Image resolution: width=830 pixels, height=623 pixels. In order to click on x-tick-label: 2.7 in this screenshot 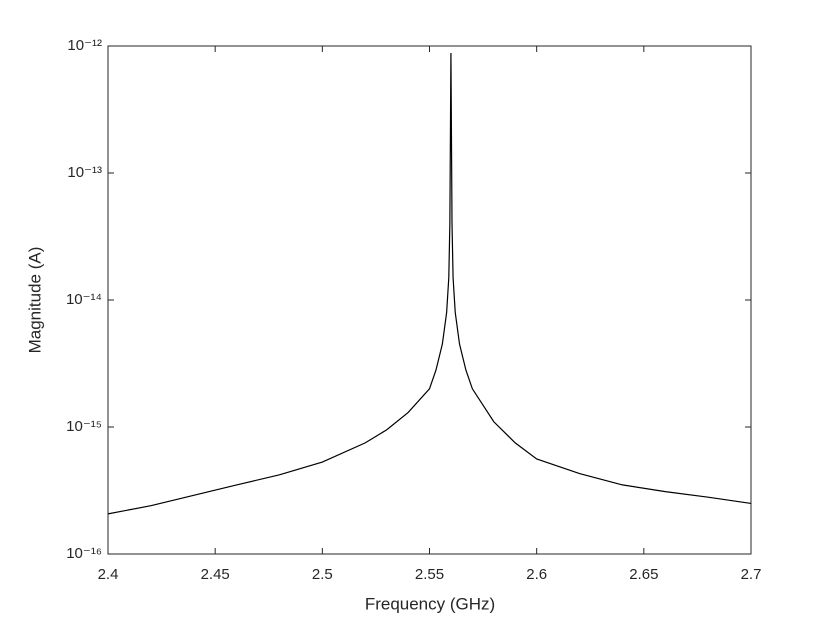, I will do `click(751, 574)`.